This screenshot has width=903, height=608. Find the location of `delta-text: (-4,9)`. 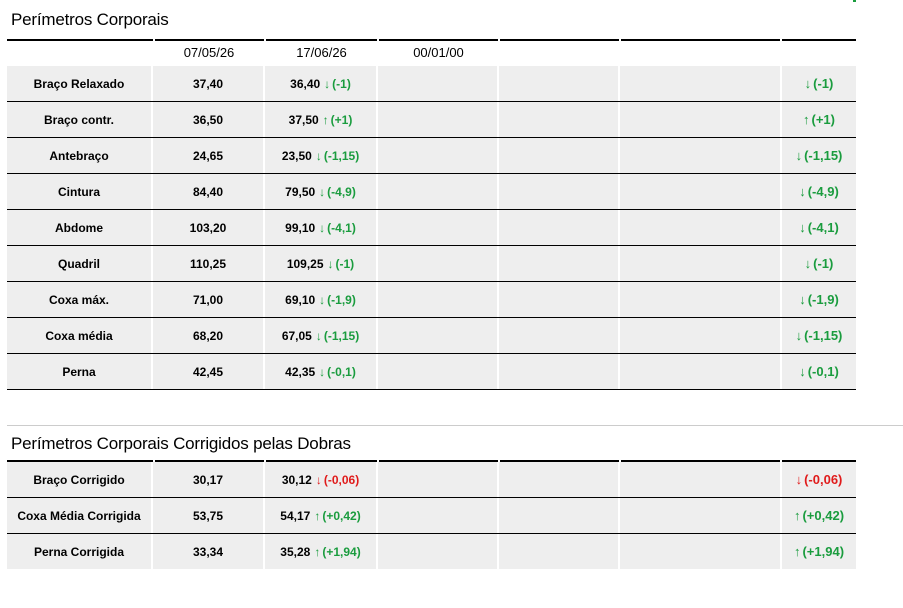

delta-text: (-4,9) is located at coordinates (341, 191).